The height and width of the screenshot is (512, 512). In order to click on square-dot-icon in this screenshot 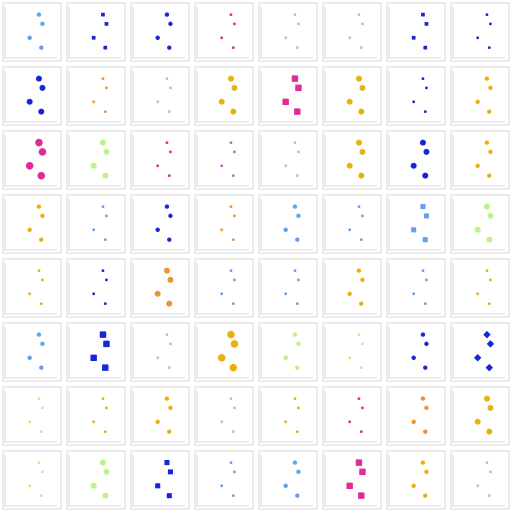, I will do `click(414, 230)`.